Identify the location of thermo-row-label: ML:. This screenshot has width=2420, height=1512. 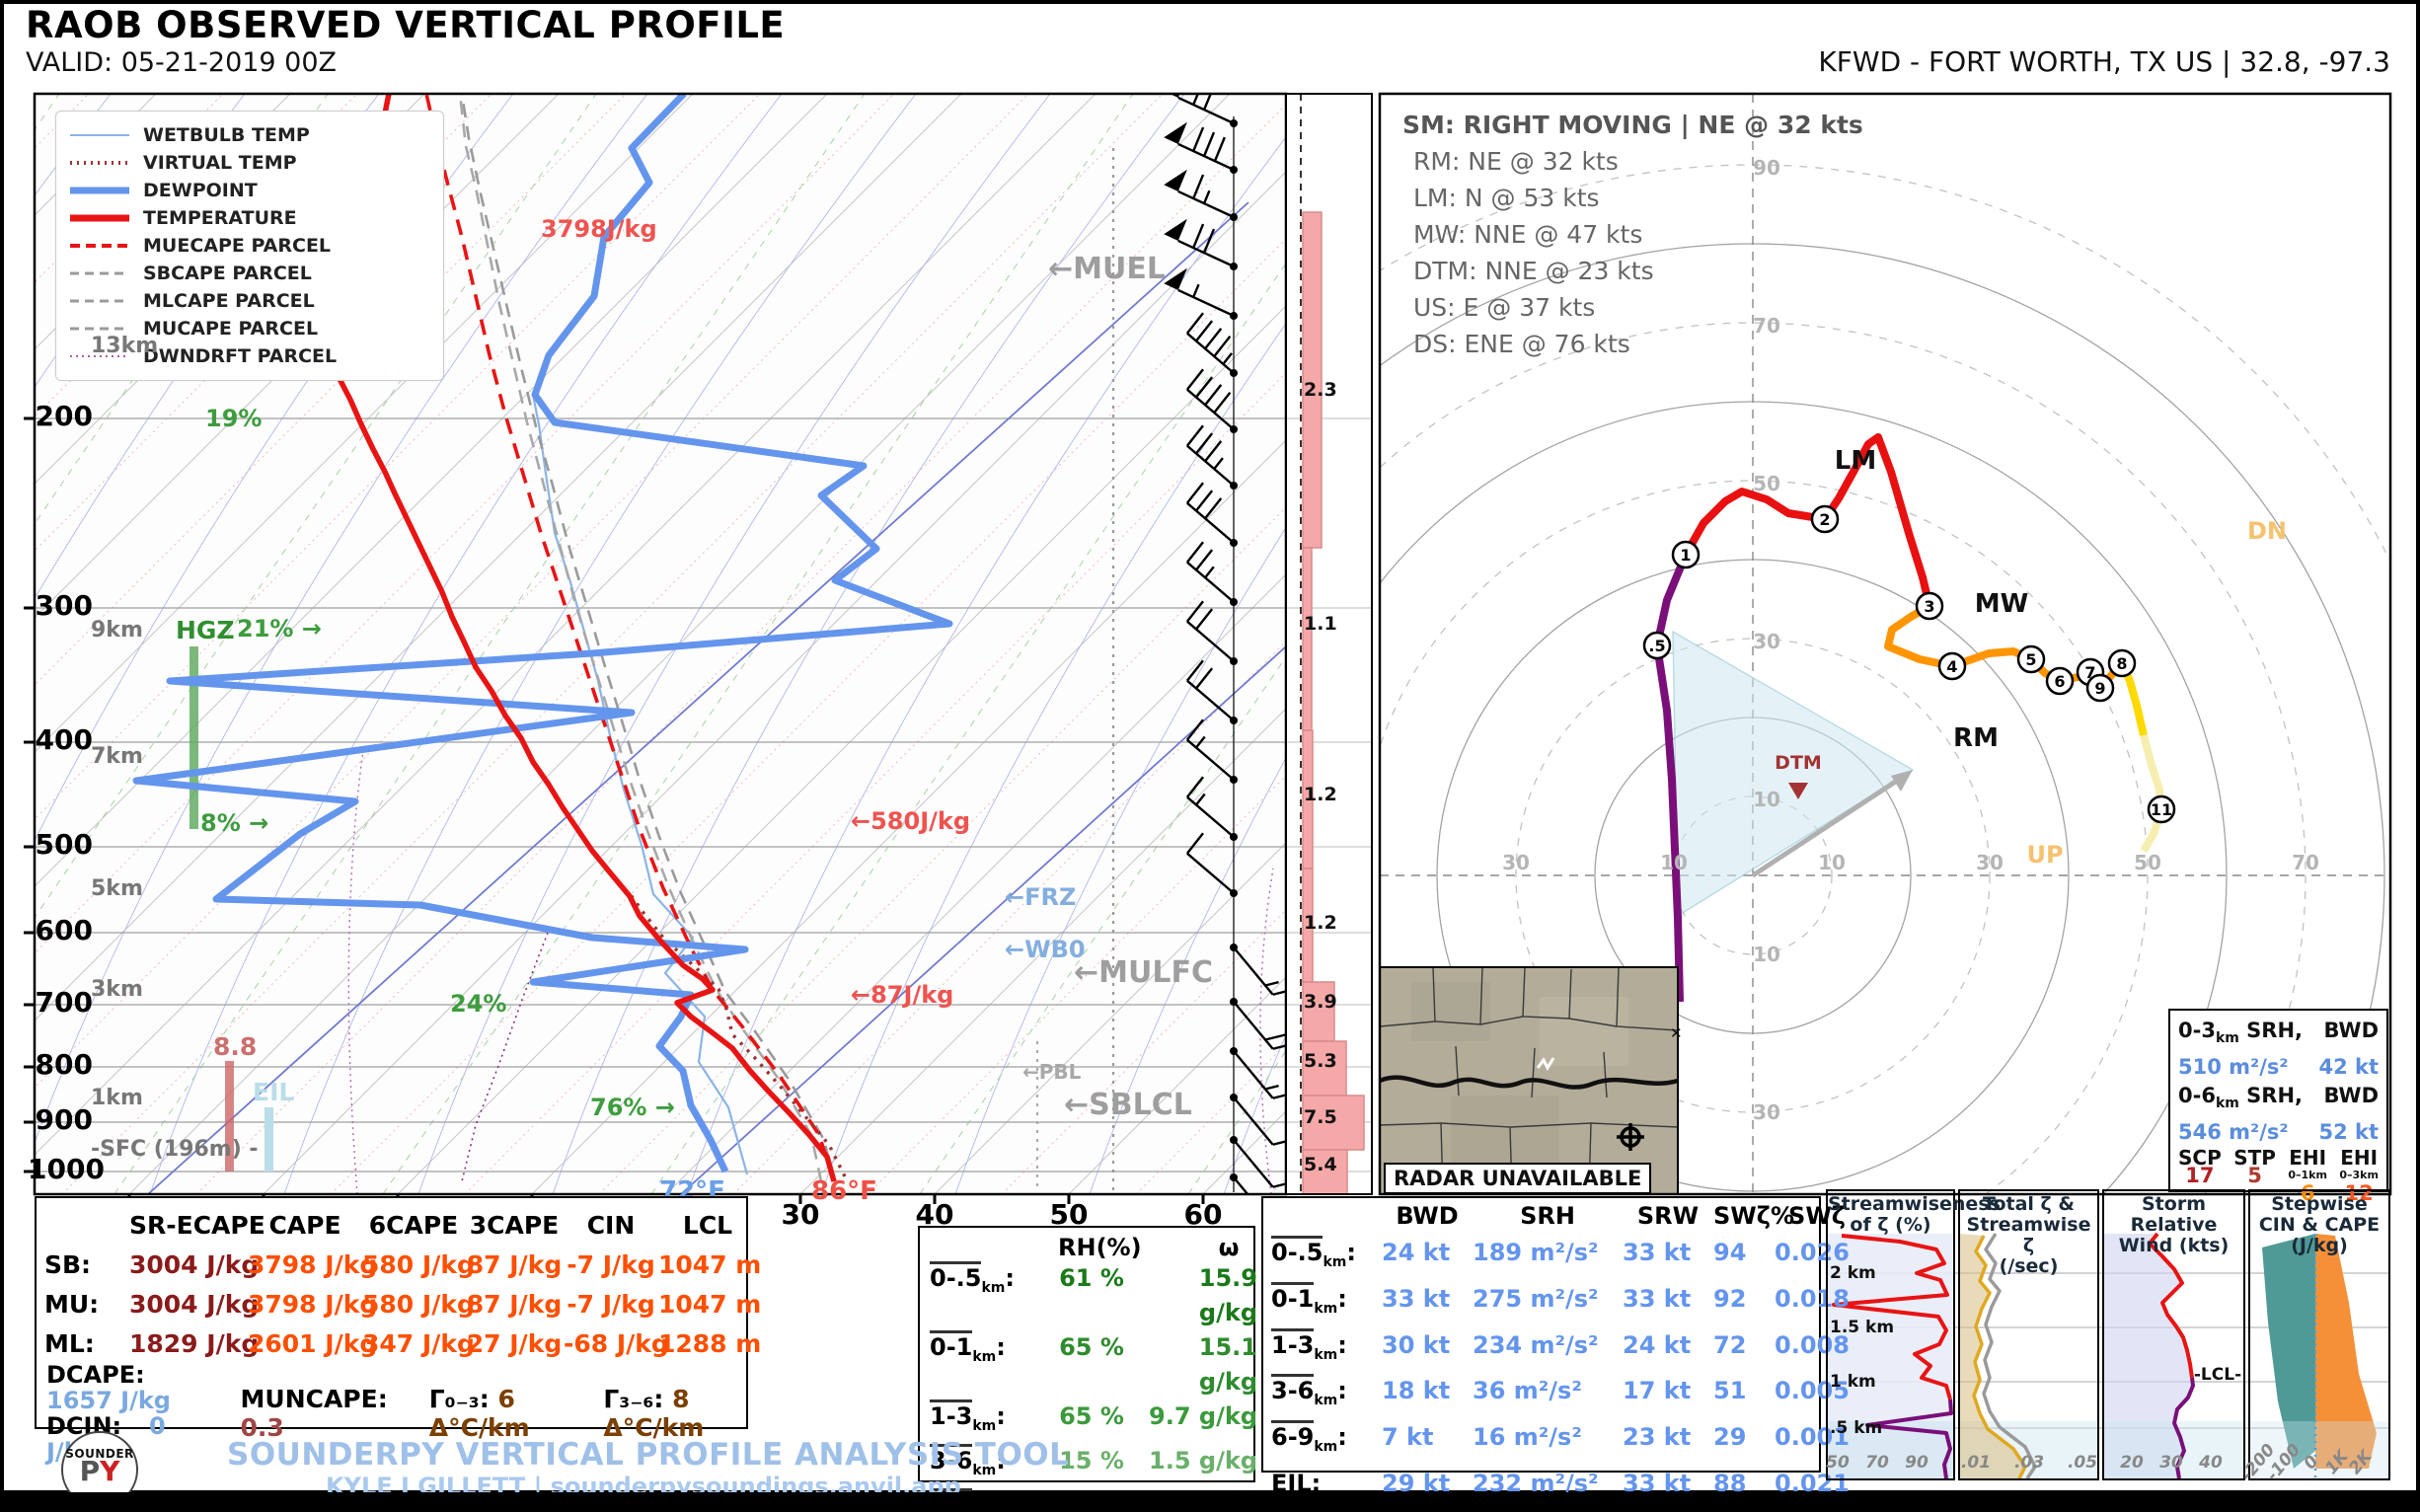
(69, 1344).